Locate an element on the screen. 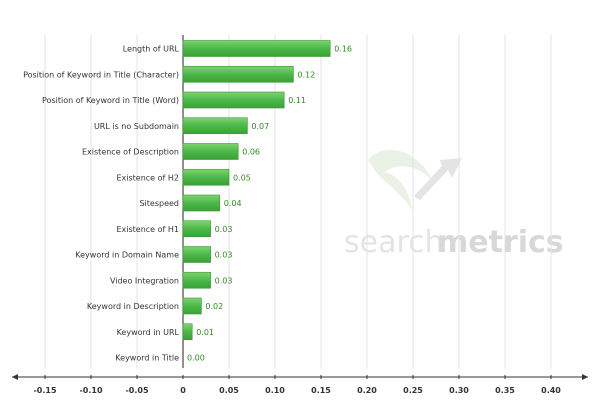  category-label: Existence of H2 is located at coordinates (147, 177).